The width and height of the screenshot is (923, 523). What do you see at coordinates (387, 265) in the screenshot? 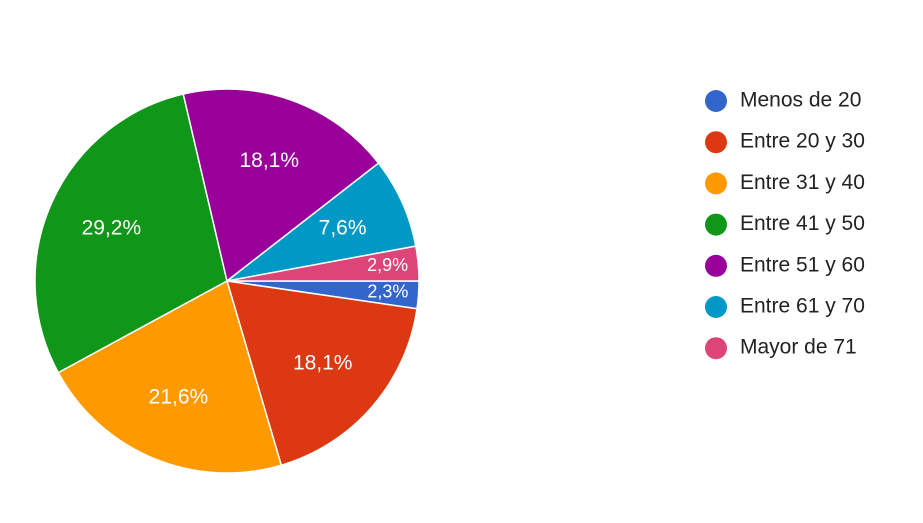
I see `value-label: 2,9%` at bounding box center [387, 265].